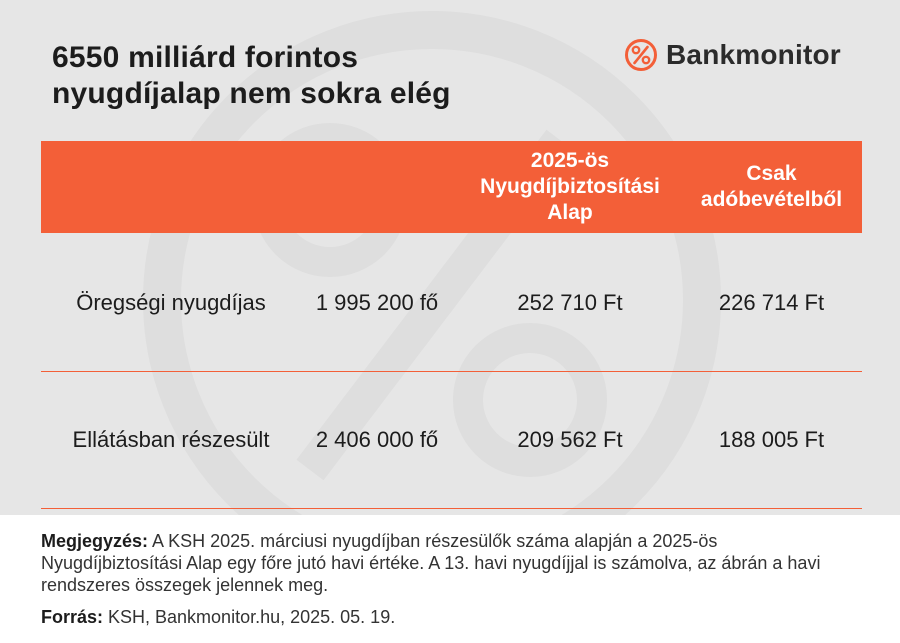 Image resolution: width=900 pixels, height=643 pixels. I want to click on percent-logo-icon, so click(641, 55).